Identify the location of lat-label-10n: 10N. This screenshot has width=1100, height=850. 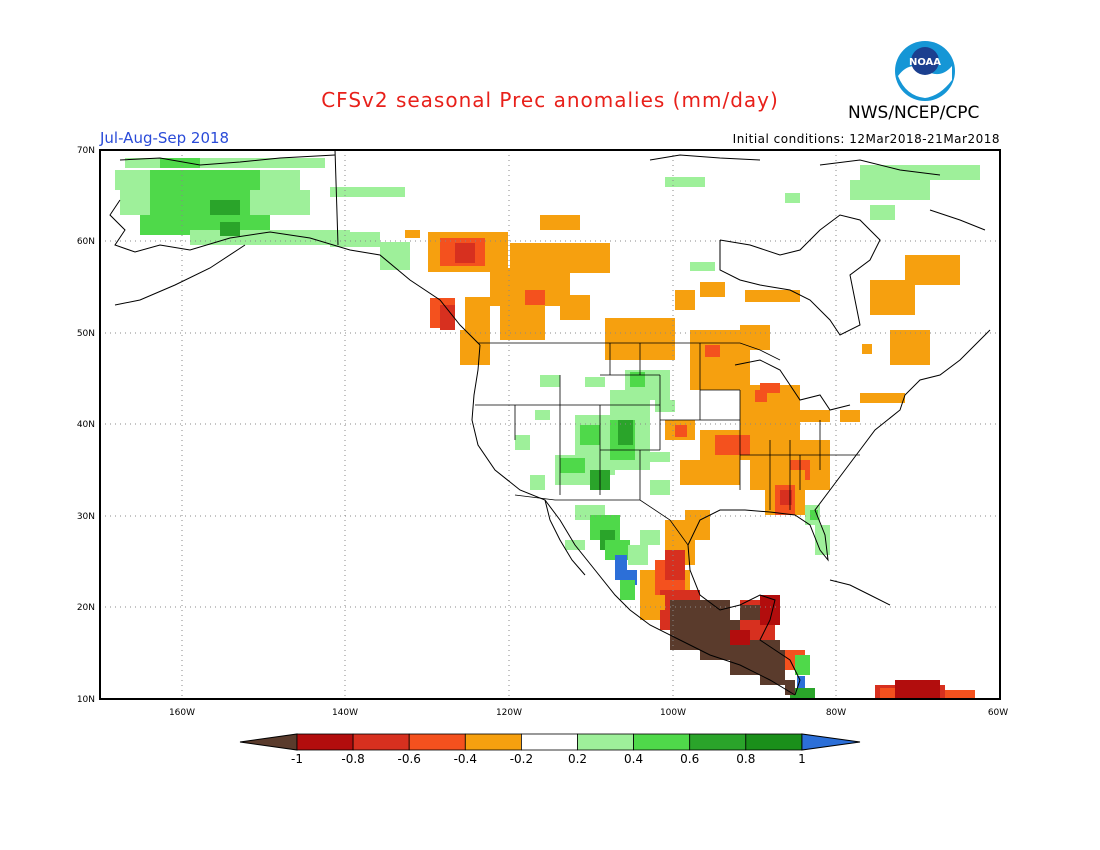
(86, 700).